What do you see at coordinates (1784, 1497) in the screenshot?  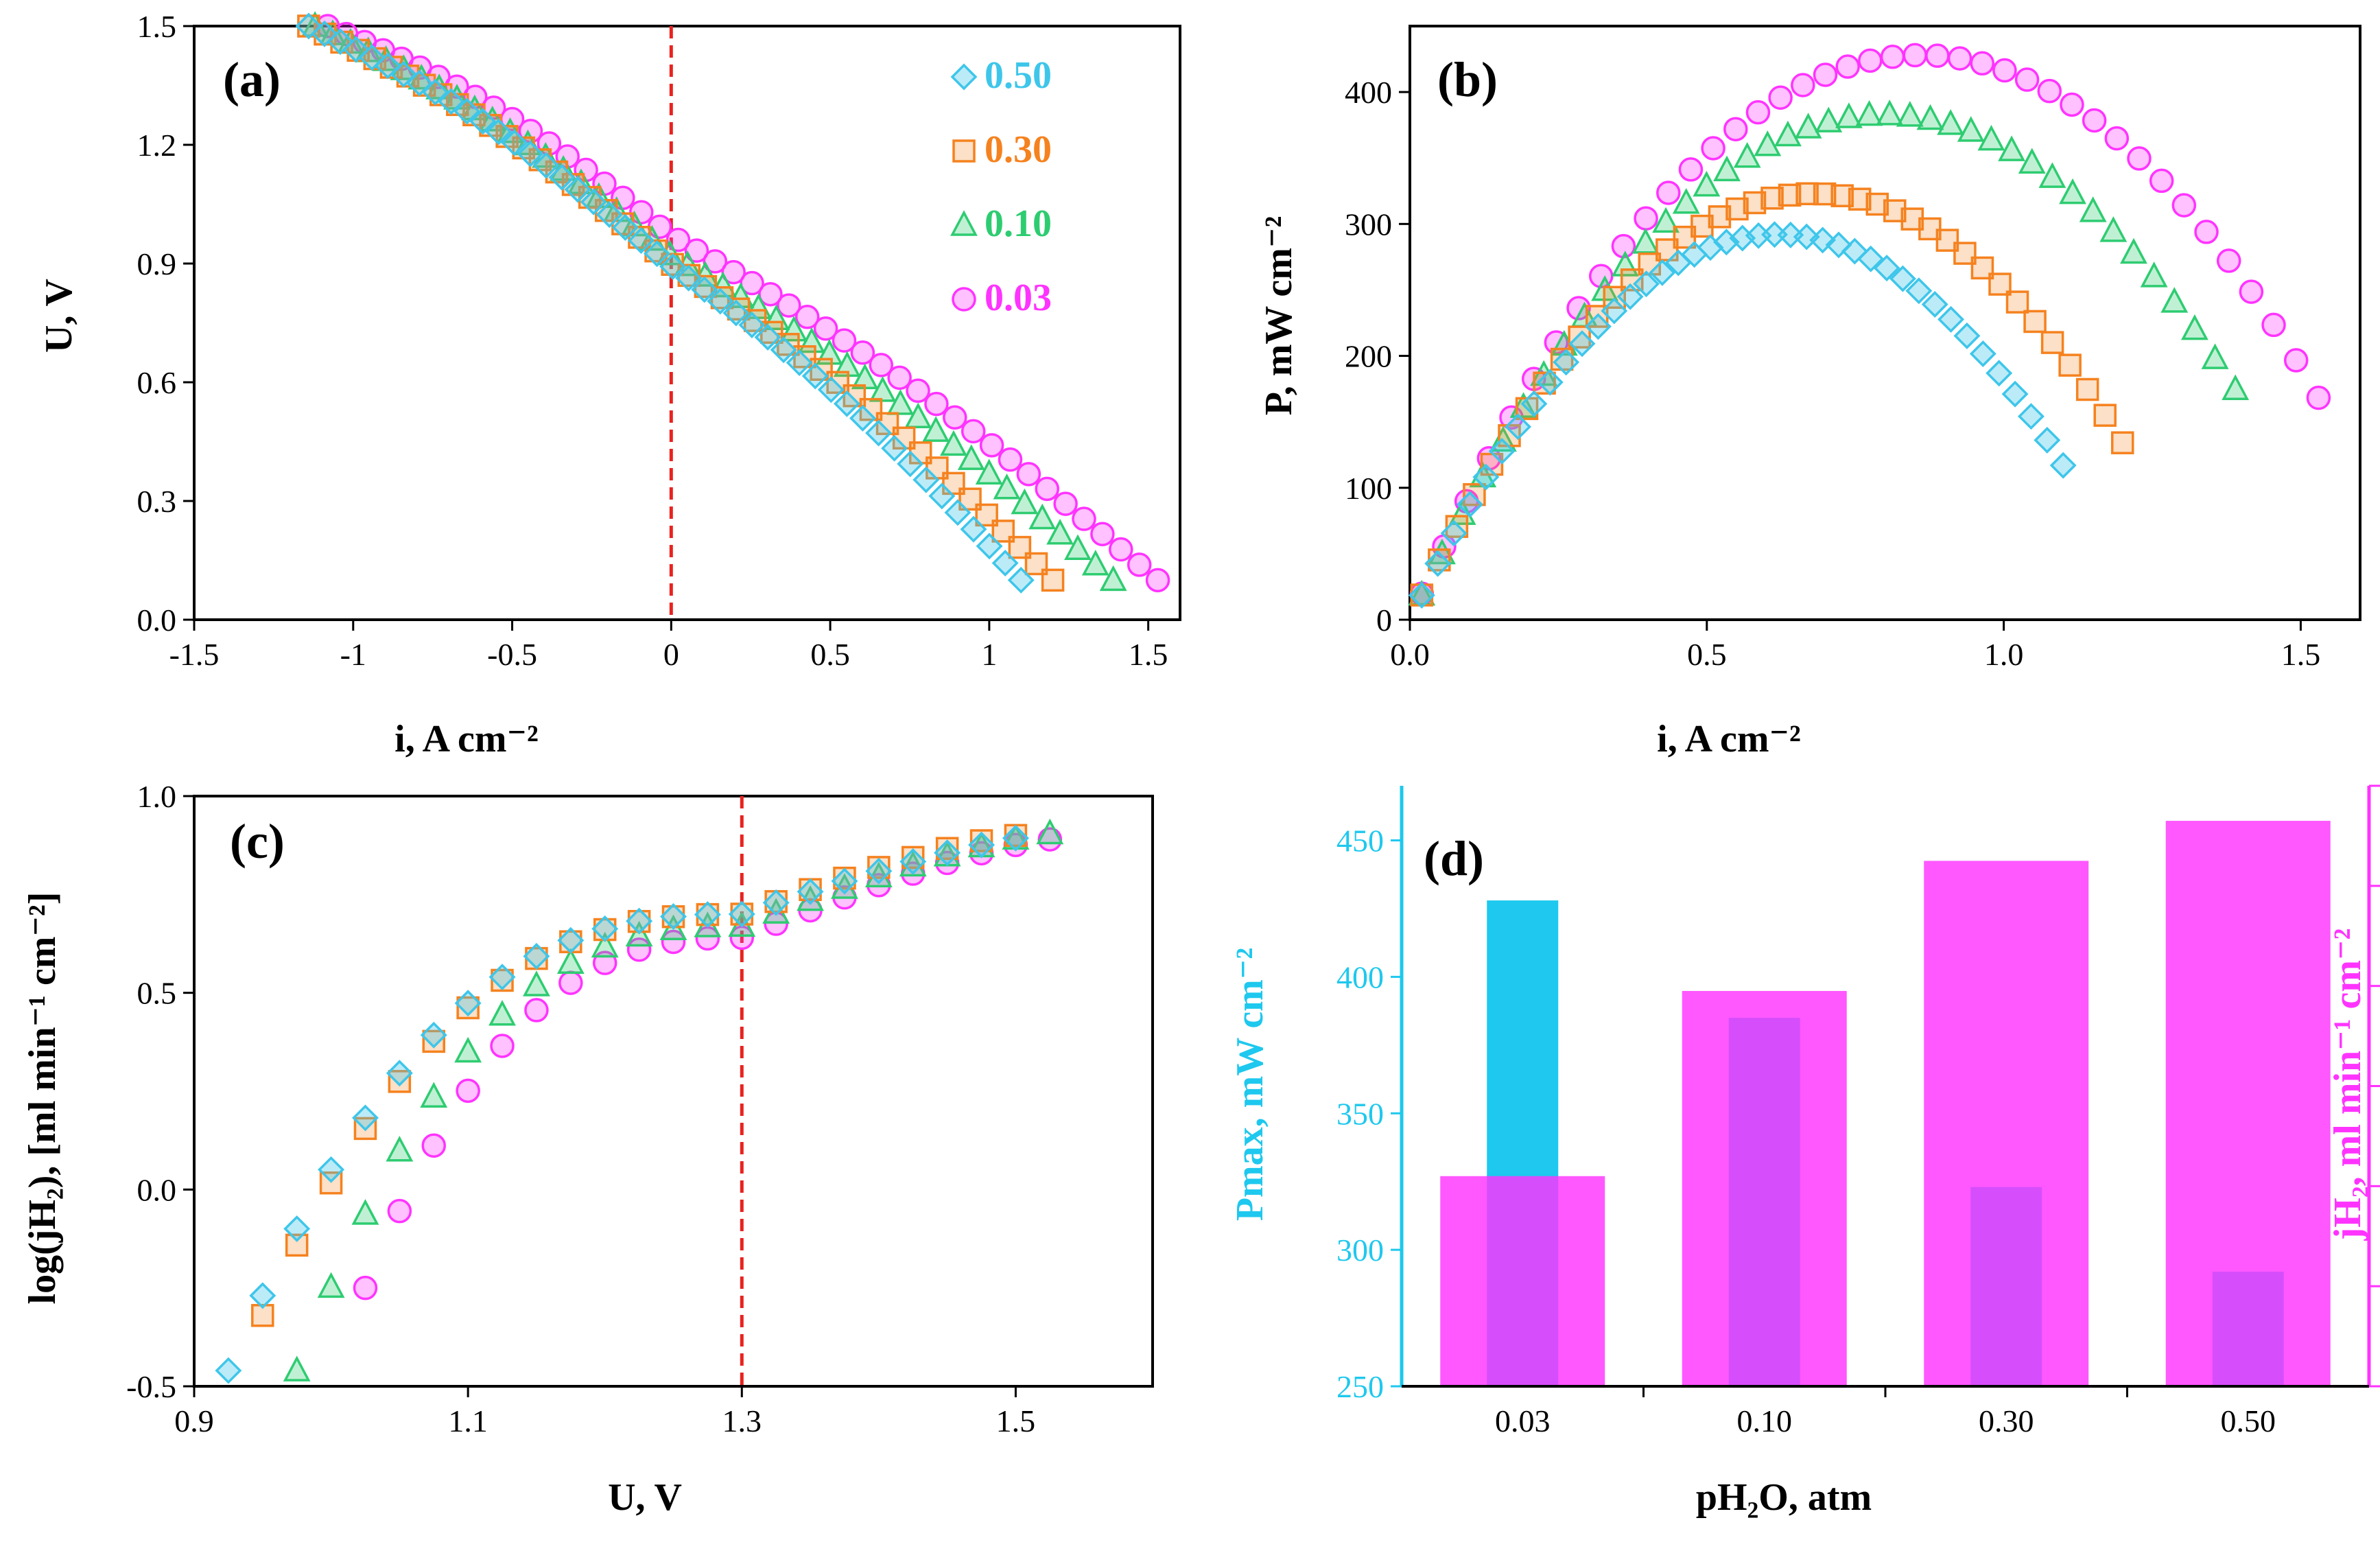 I see `panel-d-x-axis-title: pH₂O, atm` at bounding box center [1784, 1497].